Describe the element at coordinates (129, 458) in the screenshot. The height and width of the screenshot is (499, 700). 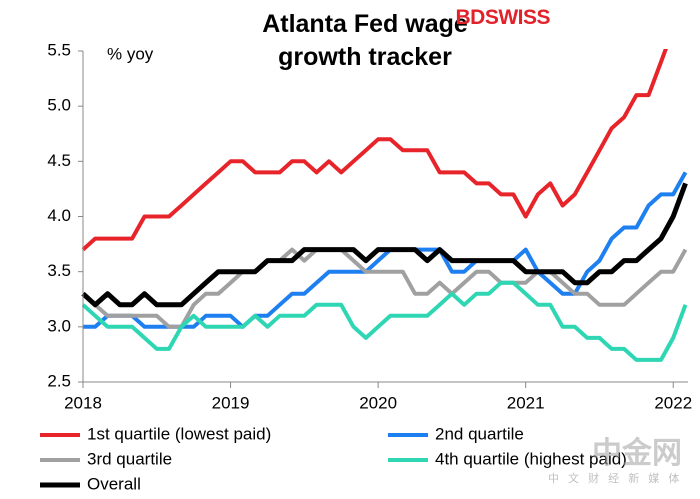
I see `legend-label: 3rd quartile` at that location.